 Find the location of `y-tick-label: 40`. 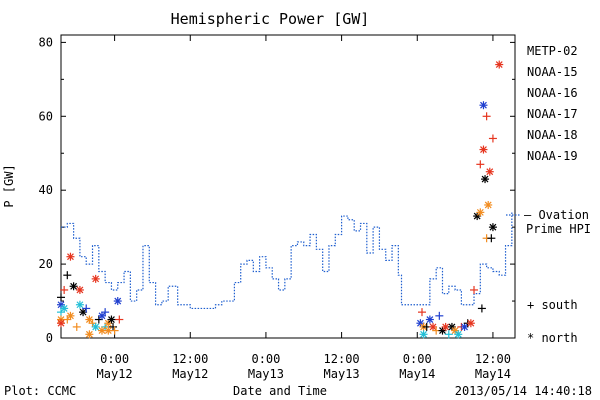

y-tick-label: 40 is located at coordinates (46, 190).